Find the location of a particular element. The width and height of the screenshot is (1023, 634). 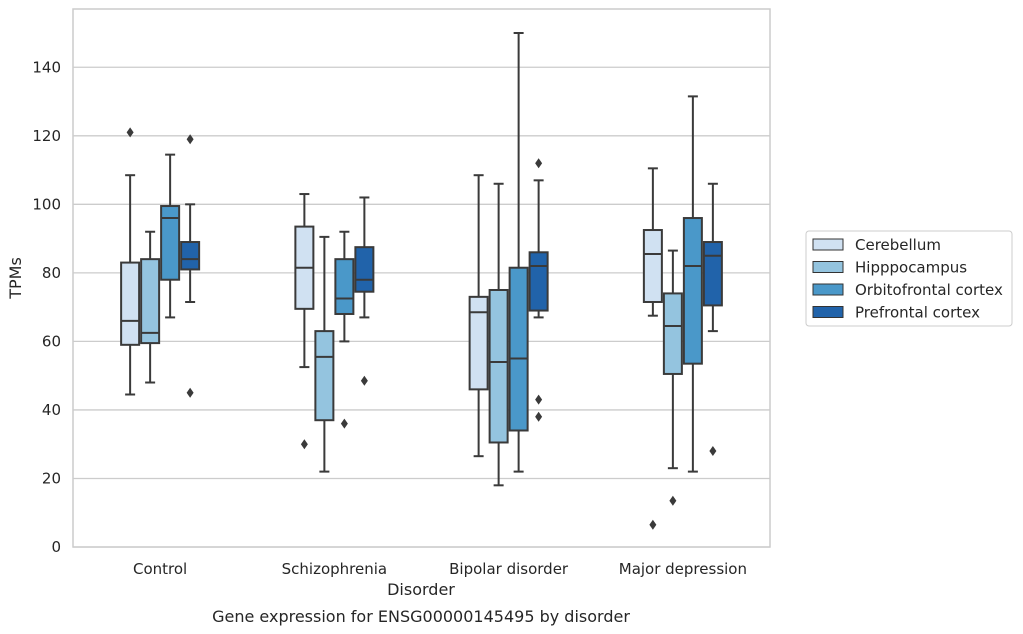

legend-label: Hipppocampus is located at coordinates (911, 268).